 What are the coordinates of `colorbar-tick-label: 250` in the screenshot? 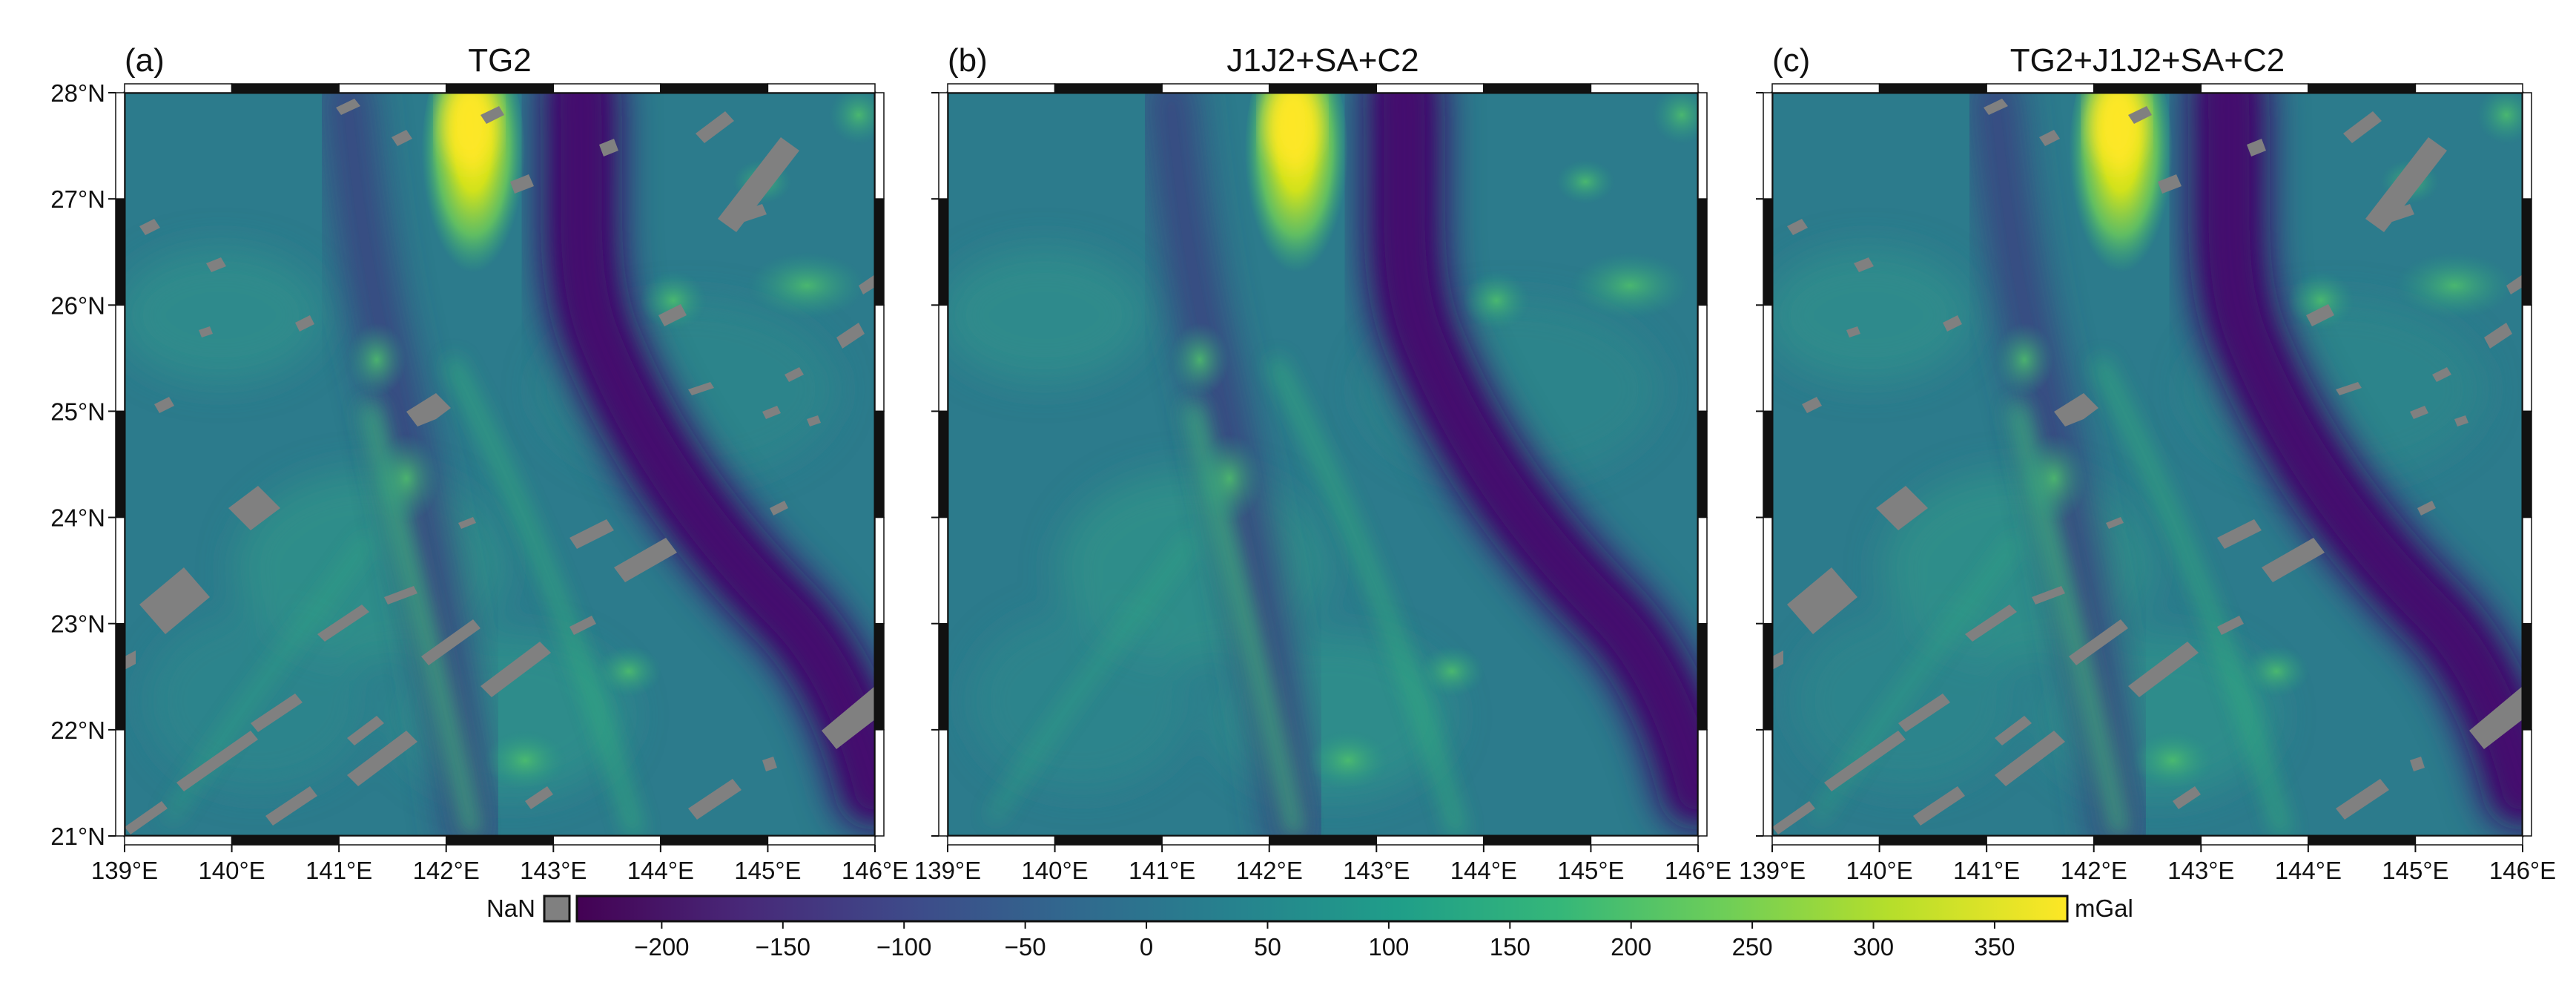 It's located at (1752, 947).